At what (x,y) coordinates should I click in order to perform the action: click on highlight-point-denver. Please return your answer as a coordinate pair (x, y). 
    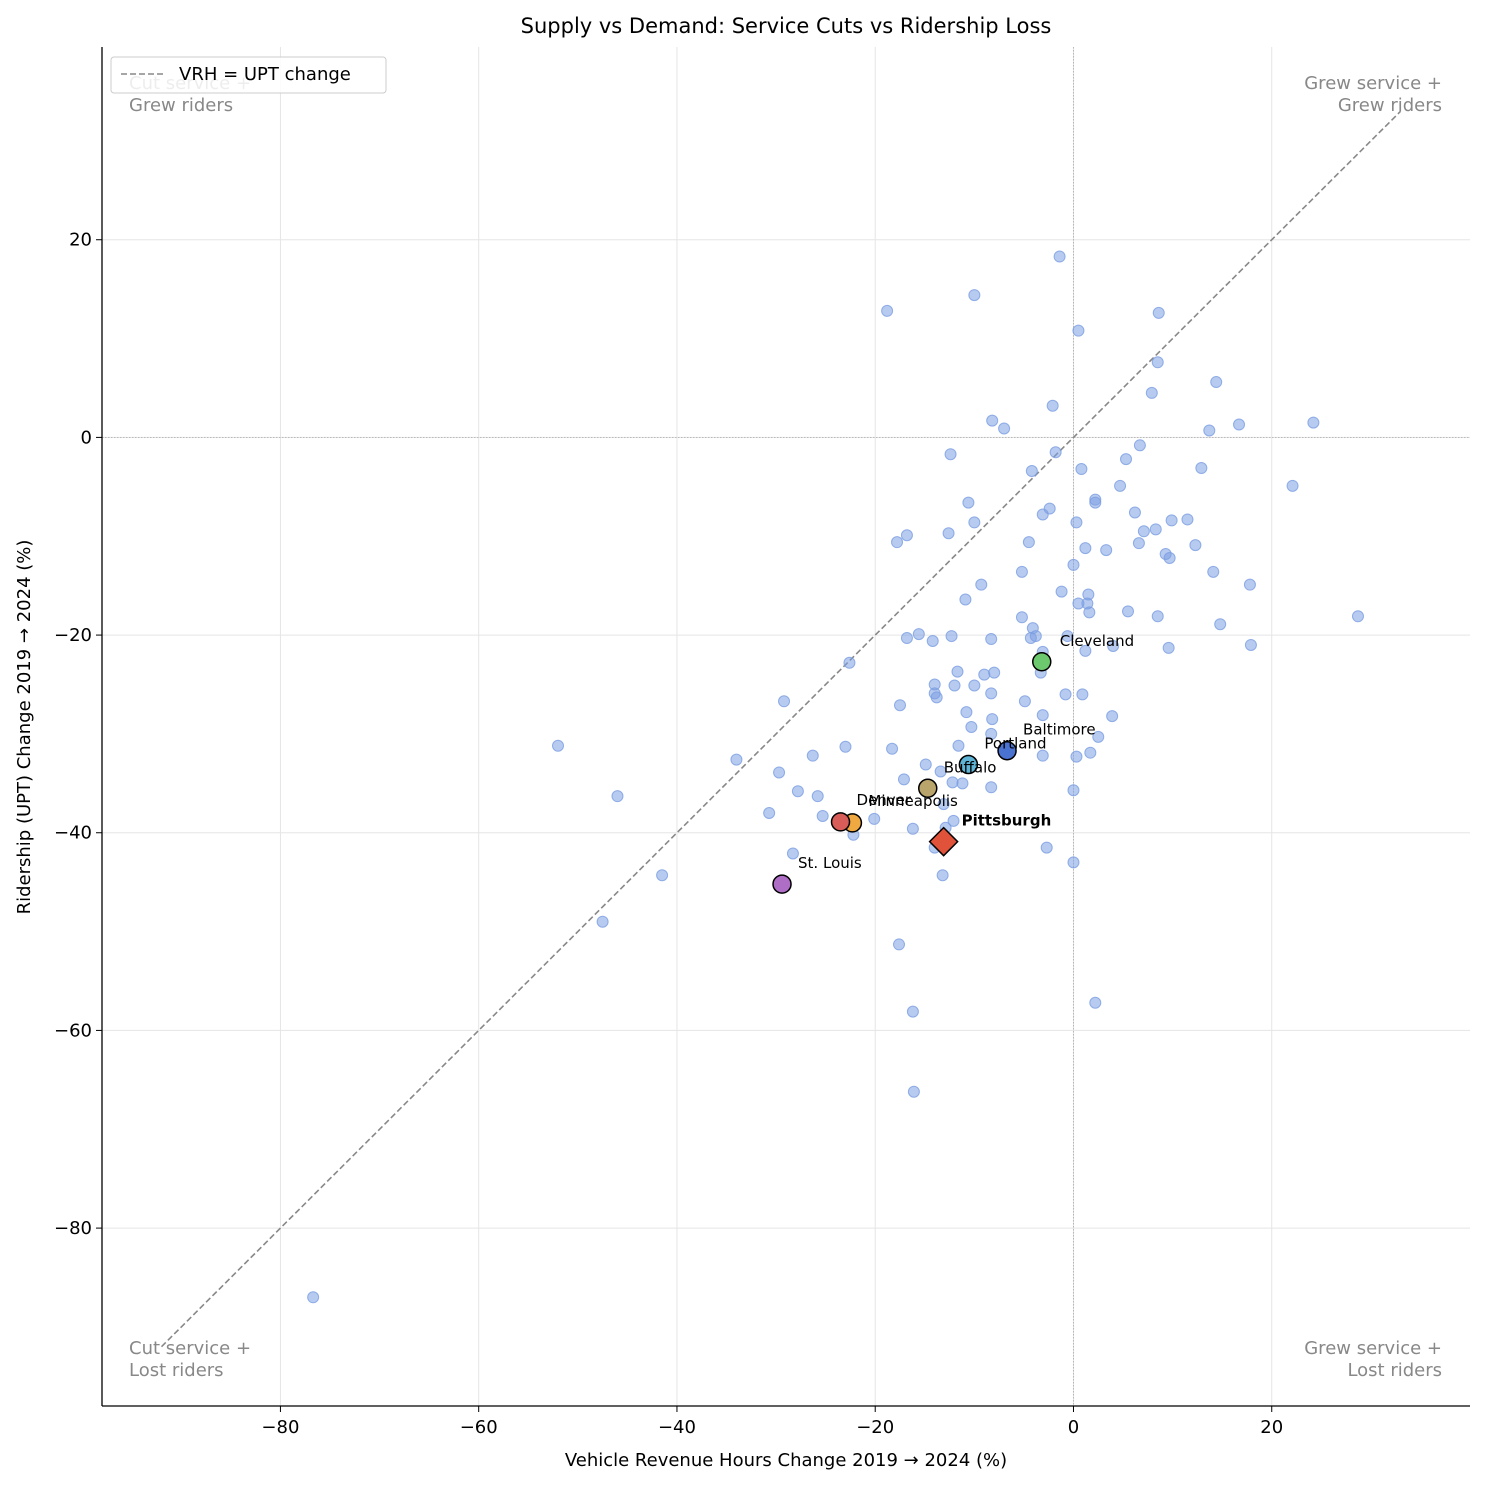
    Looking at the image, I should click on (840, 822).